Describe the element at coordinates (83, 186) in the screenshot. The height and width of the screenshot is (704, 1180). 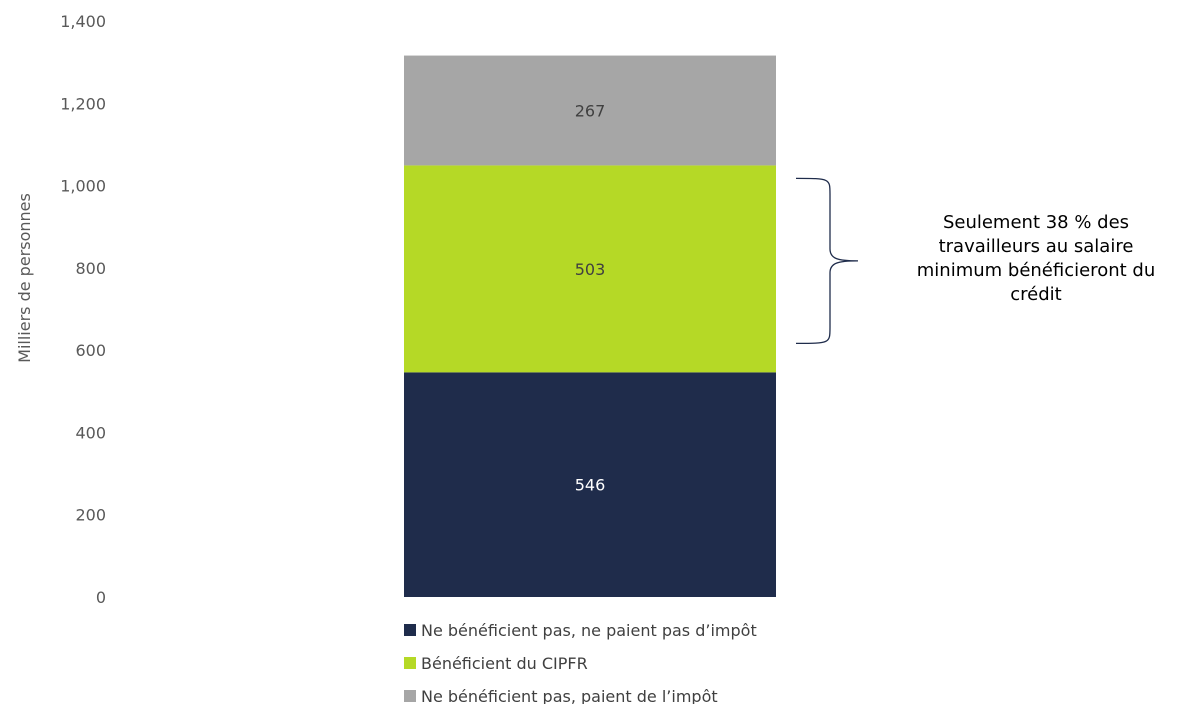
I see `y-tick-label: 1,000` at that location.